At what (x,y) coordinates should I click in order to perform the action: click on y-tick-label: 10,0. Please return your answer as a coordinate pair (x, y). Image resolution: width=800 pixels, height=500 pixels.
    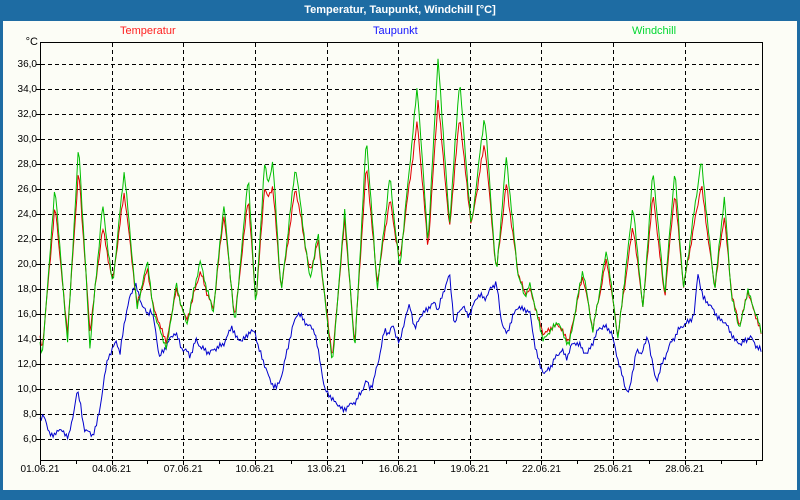
    Looking at the image, I should click on (27, 389).